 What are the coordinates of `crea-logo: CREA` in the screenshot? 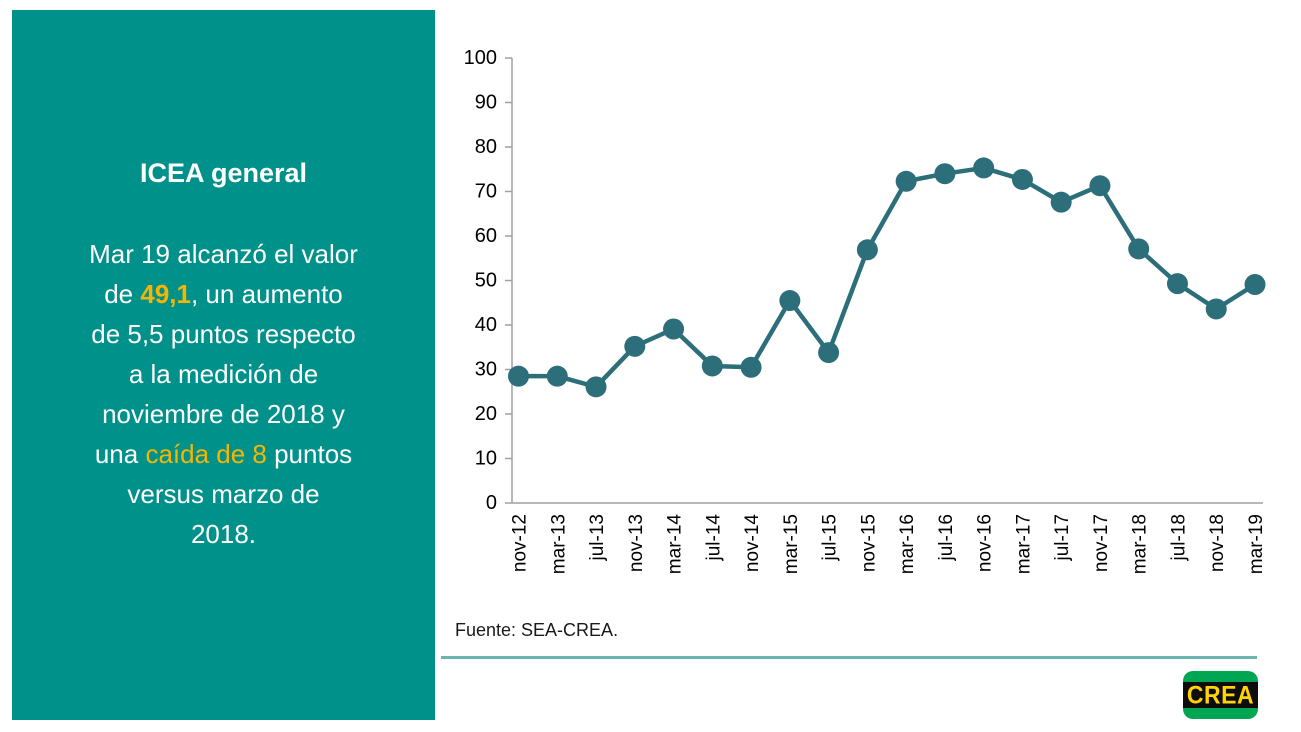 It's located at (1220, 695).